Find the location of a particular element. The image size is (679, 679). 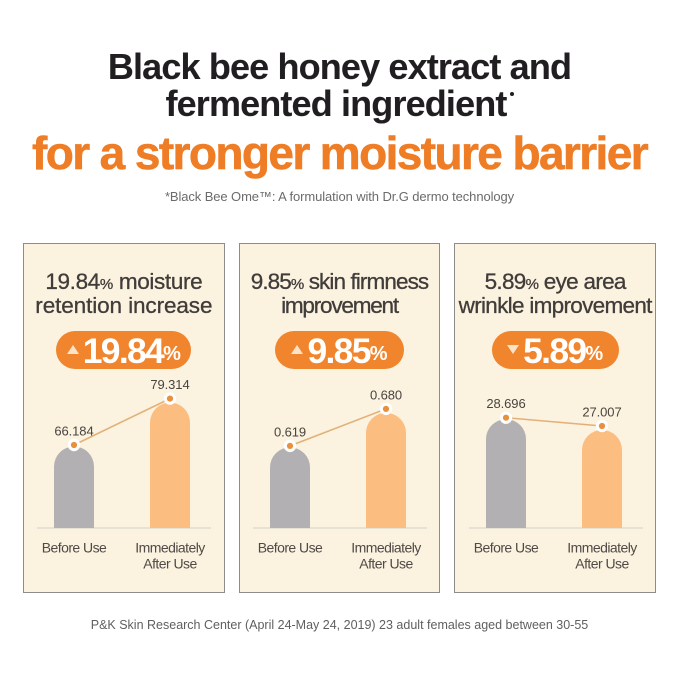

svg-text: 66.184 is located at coordinates (74, 431).